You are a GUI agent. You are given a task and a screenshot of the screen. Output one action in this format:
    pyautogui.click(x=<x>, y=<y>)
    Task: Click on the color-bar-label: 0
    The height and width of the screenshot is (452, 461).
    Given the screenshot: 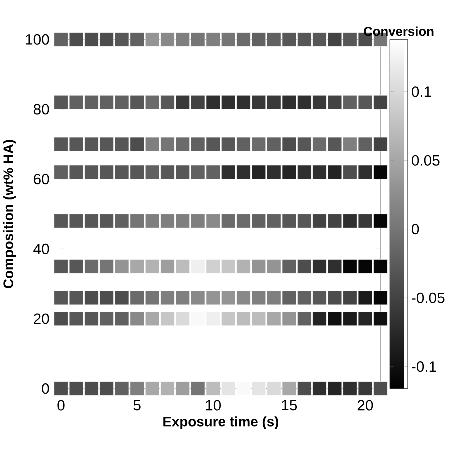 What is the action you would take?
    pyautogui.click(x=416, y=229)
    